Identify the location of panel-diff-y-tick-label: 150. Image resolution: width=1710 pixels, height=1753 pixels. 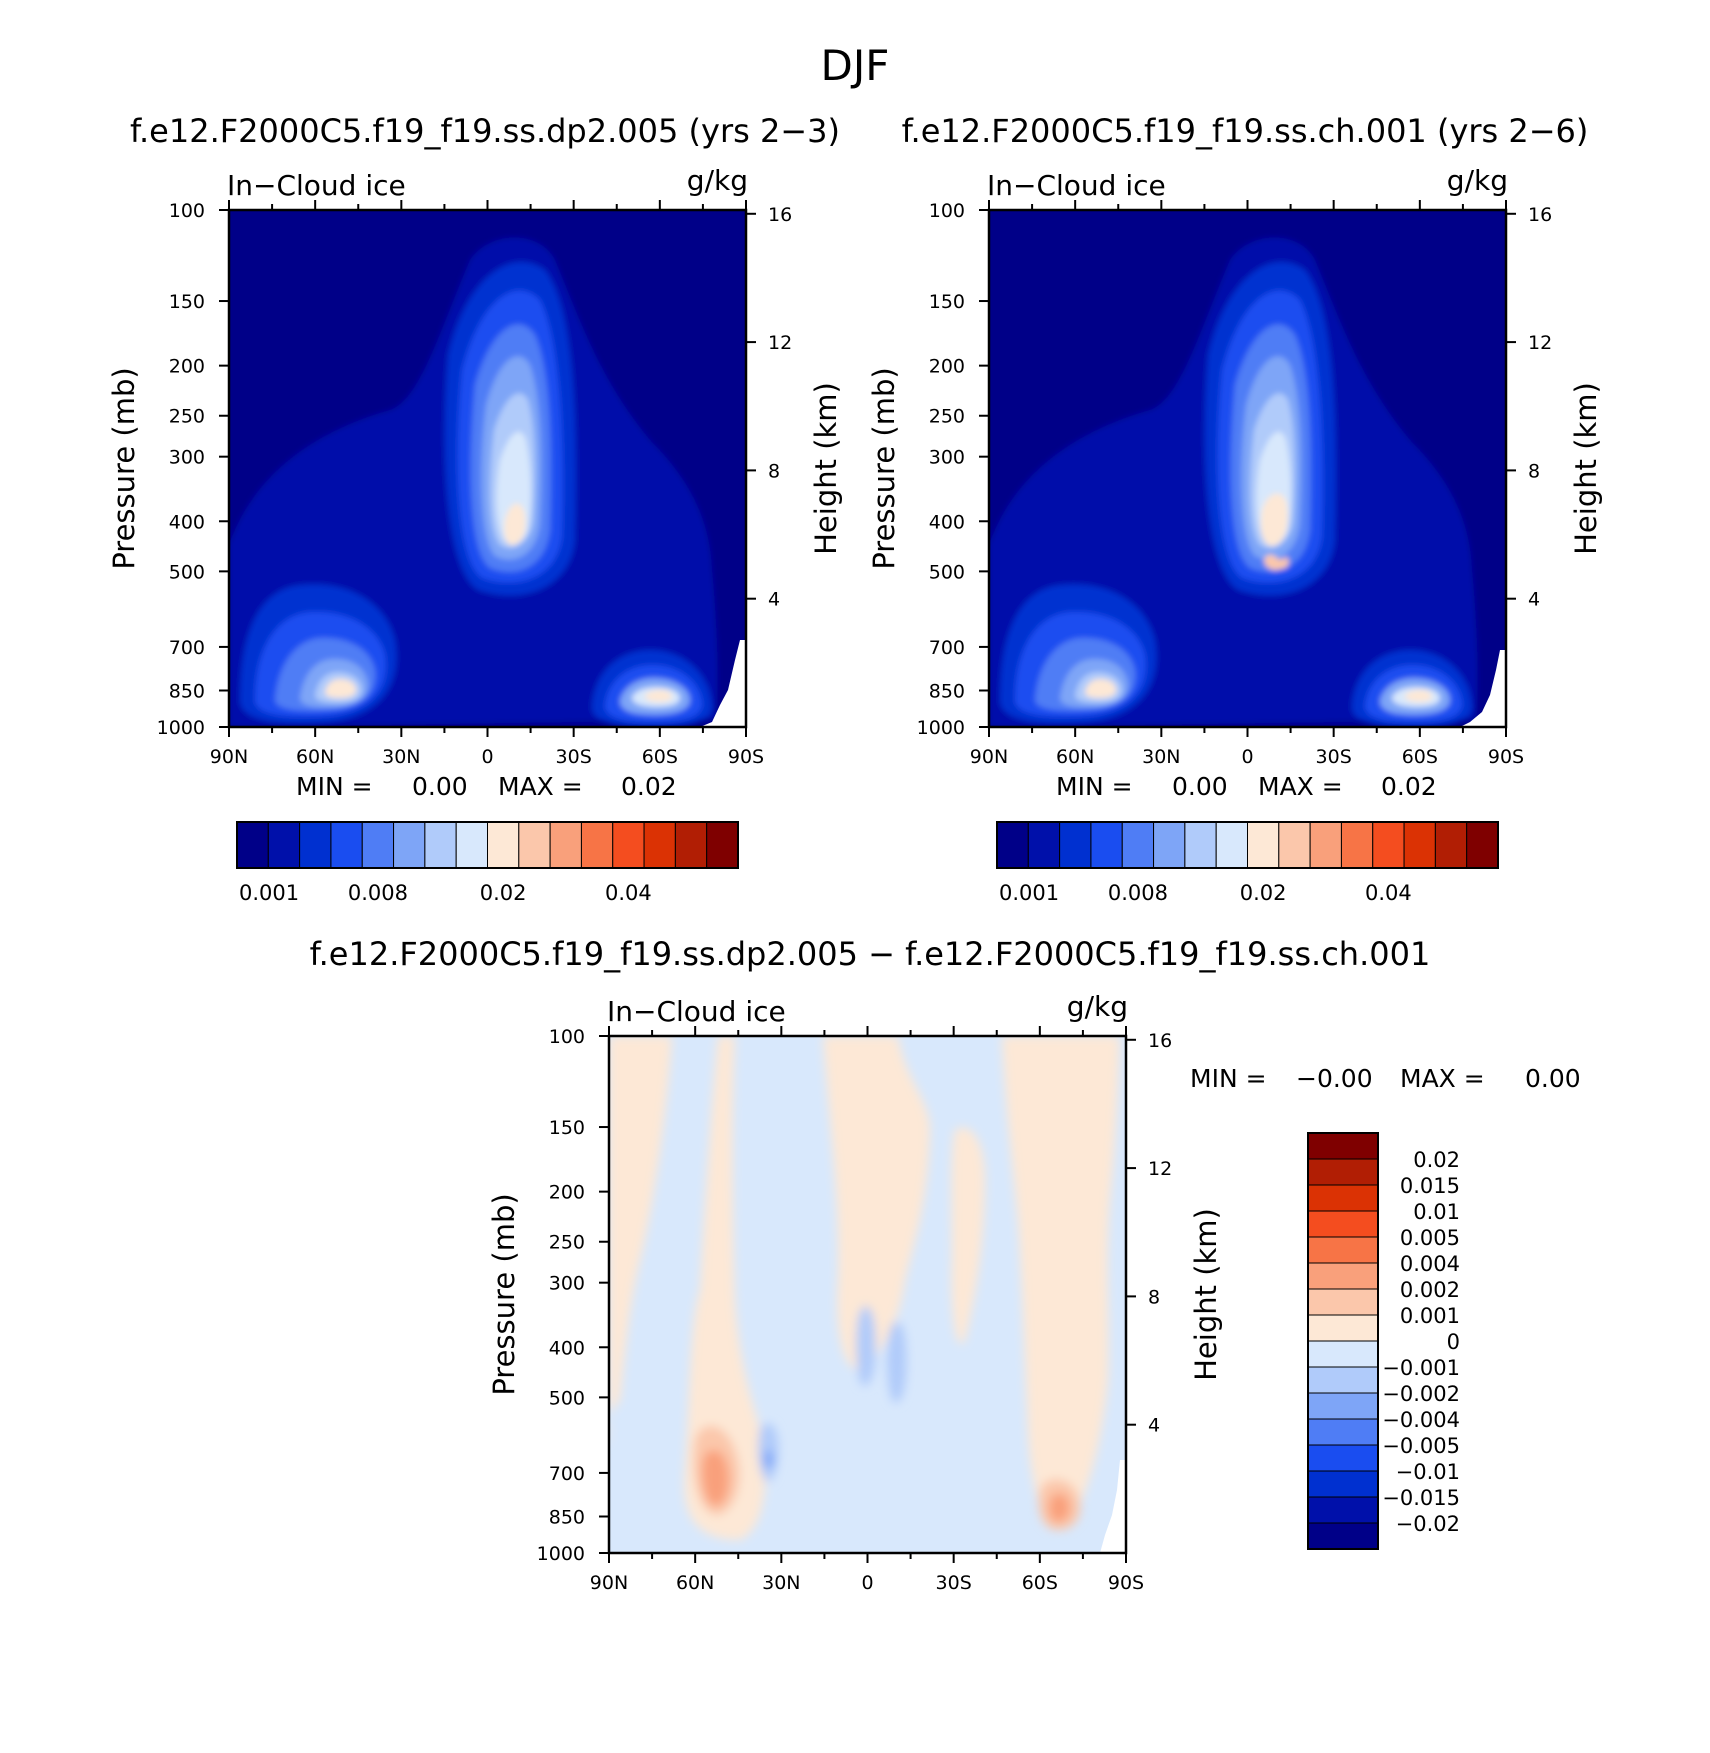
(567, 1128).